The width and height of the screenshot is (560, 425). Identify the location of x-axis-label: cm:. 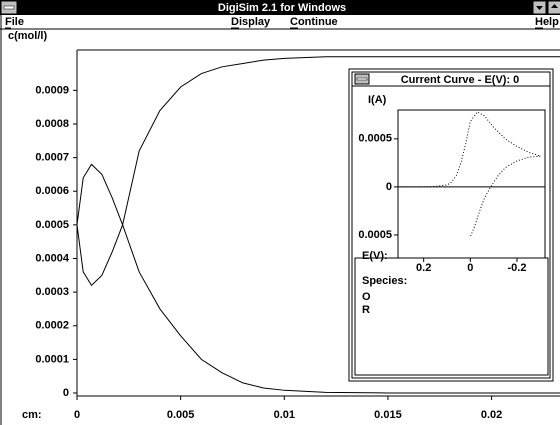
(32, 415).